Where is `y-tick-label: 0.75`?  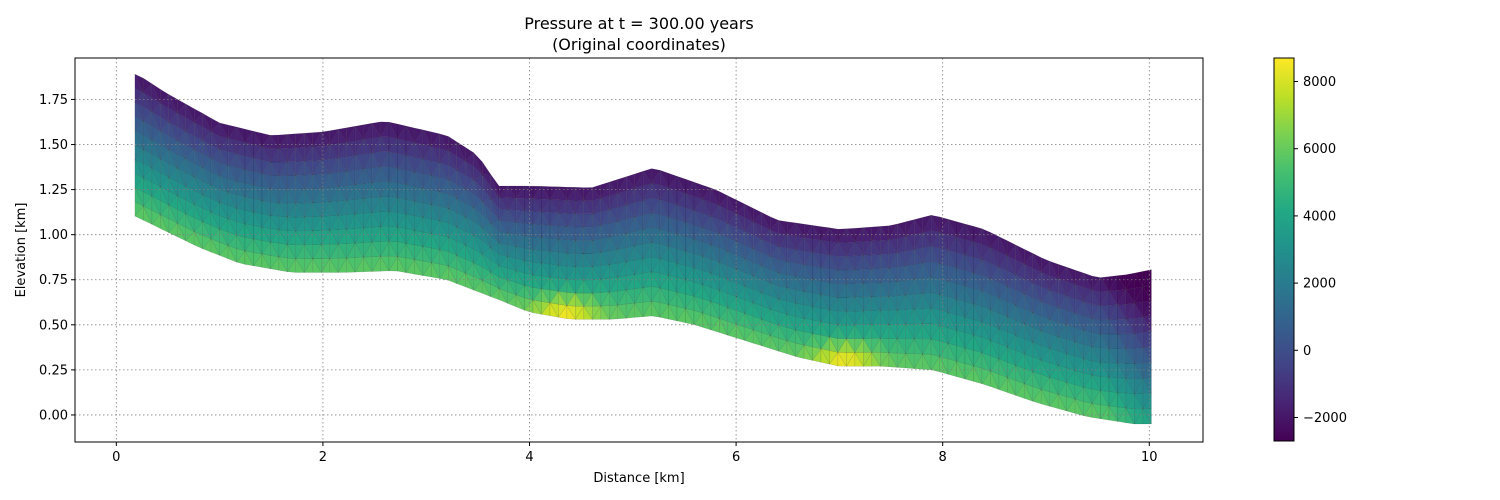 y-tick-label: 0.75 is located at coordinates (53, 280).